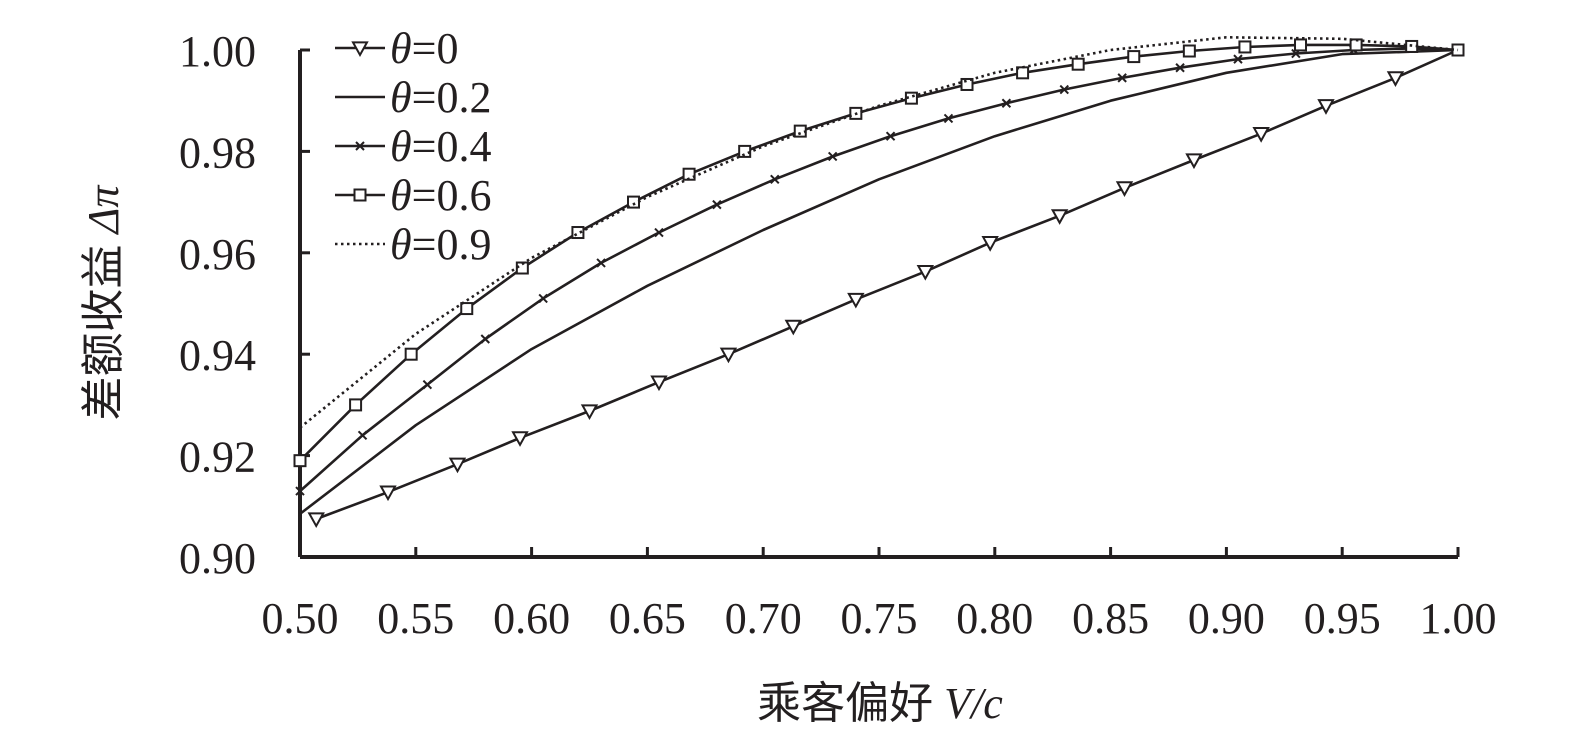 This screenshot has width=1575, height=743. I want to click on y-axis-title: 差额收益 Δπ, so click(103, 302).